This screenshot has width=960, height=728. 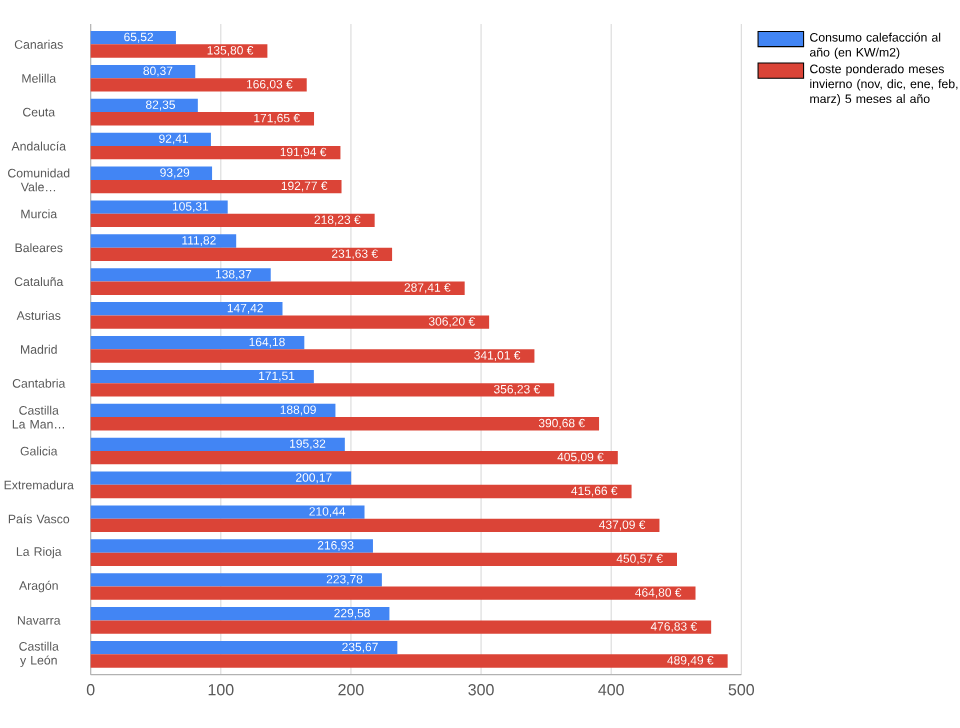 I want to click on x-tick-label: 100, so click(x=221, y=690).